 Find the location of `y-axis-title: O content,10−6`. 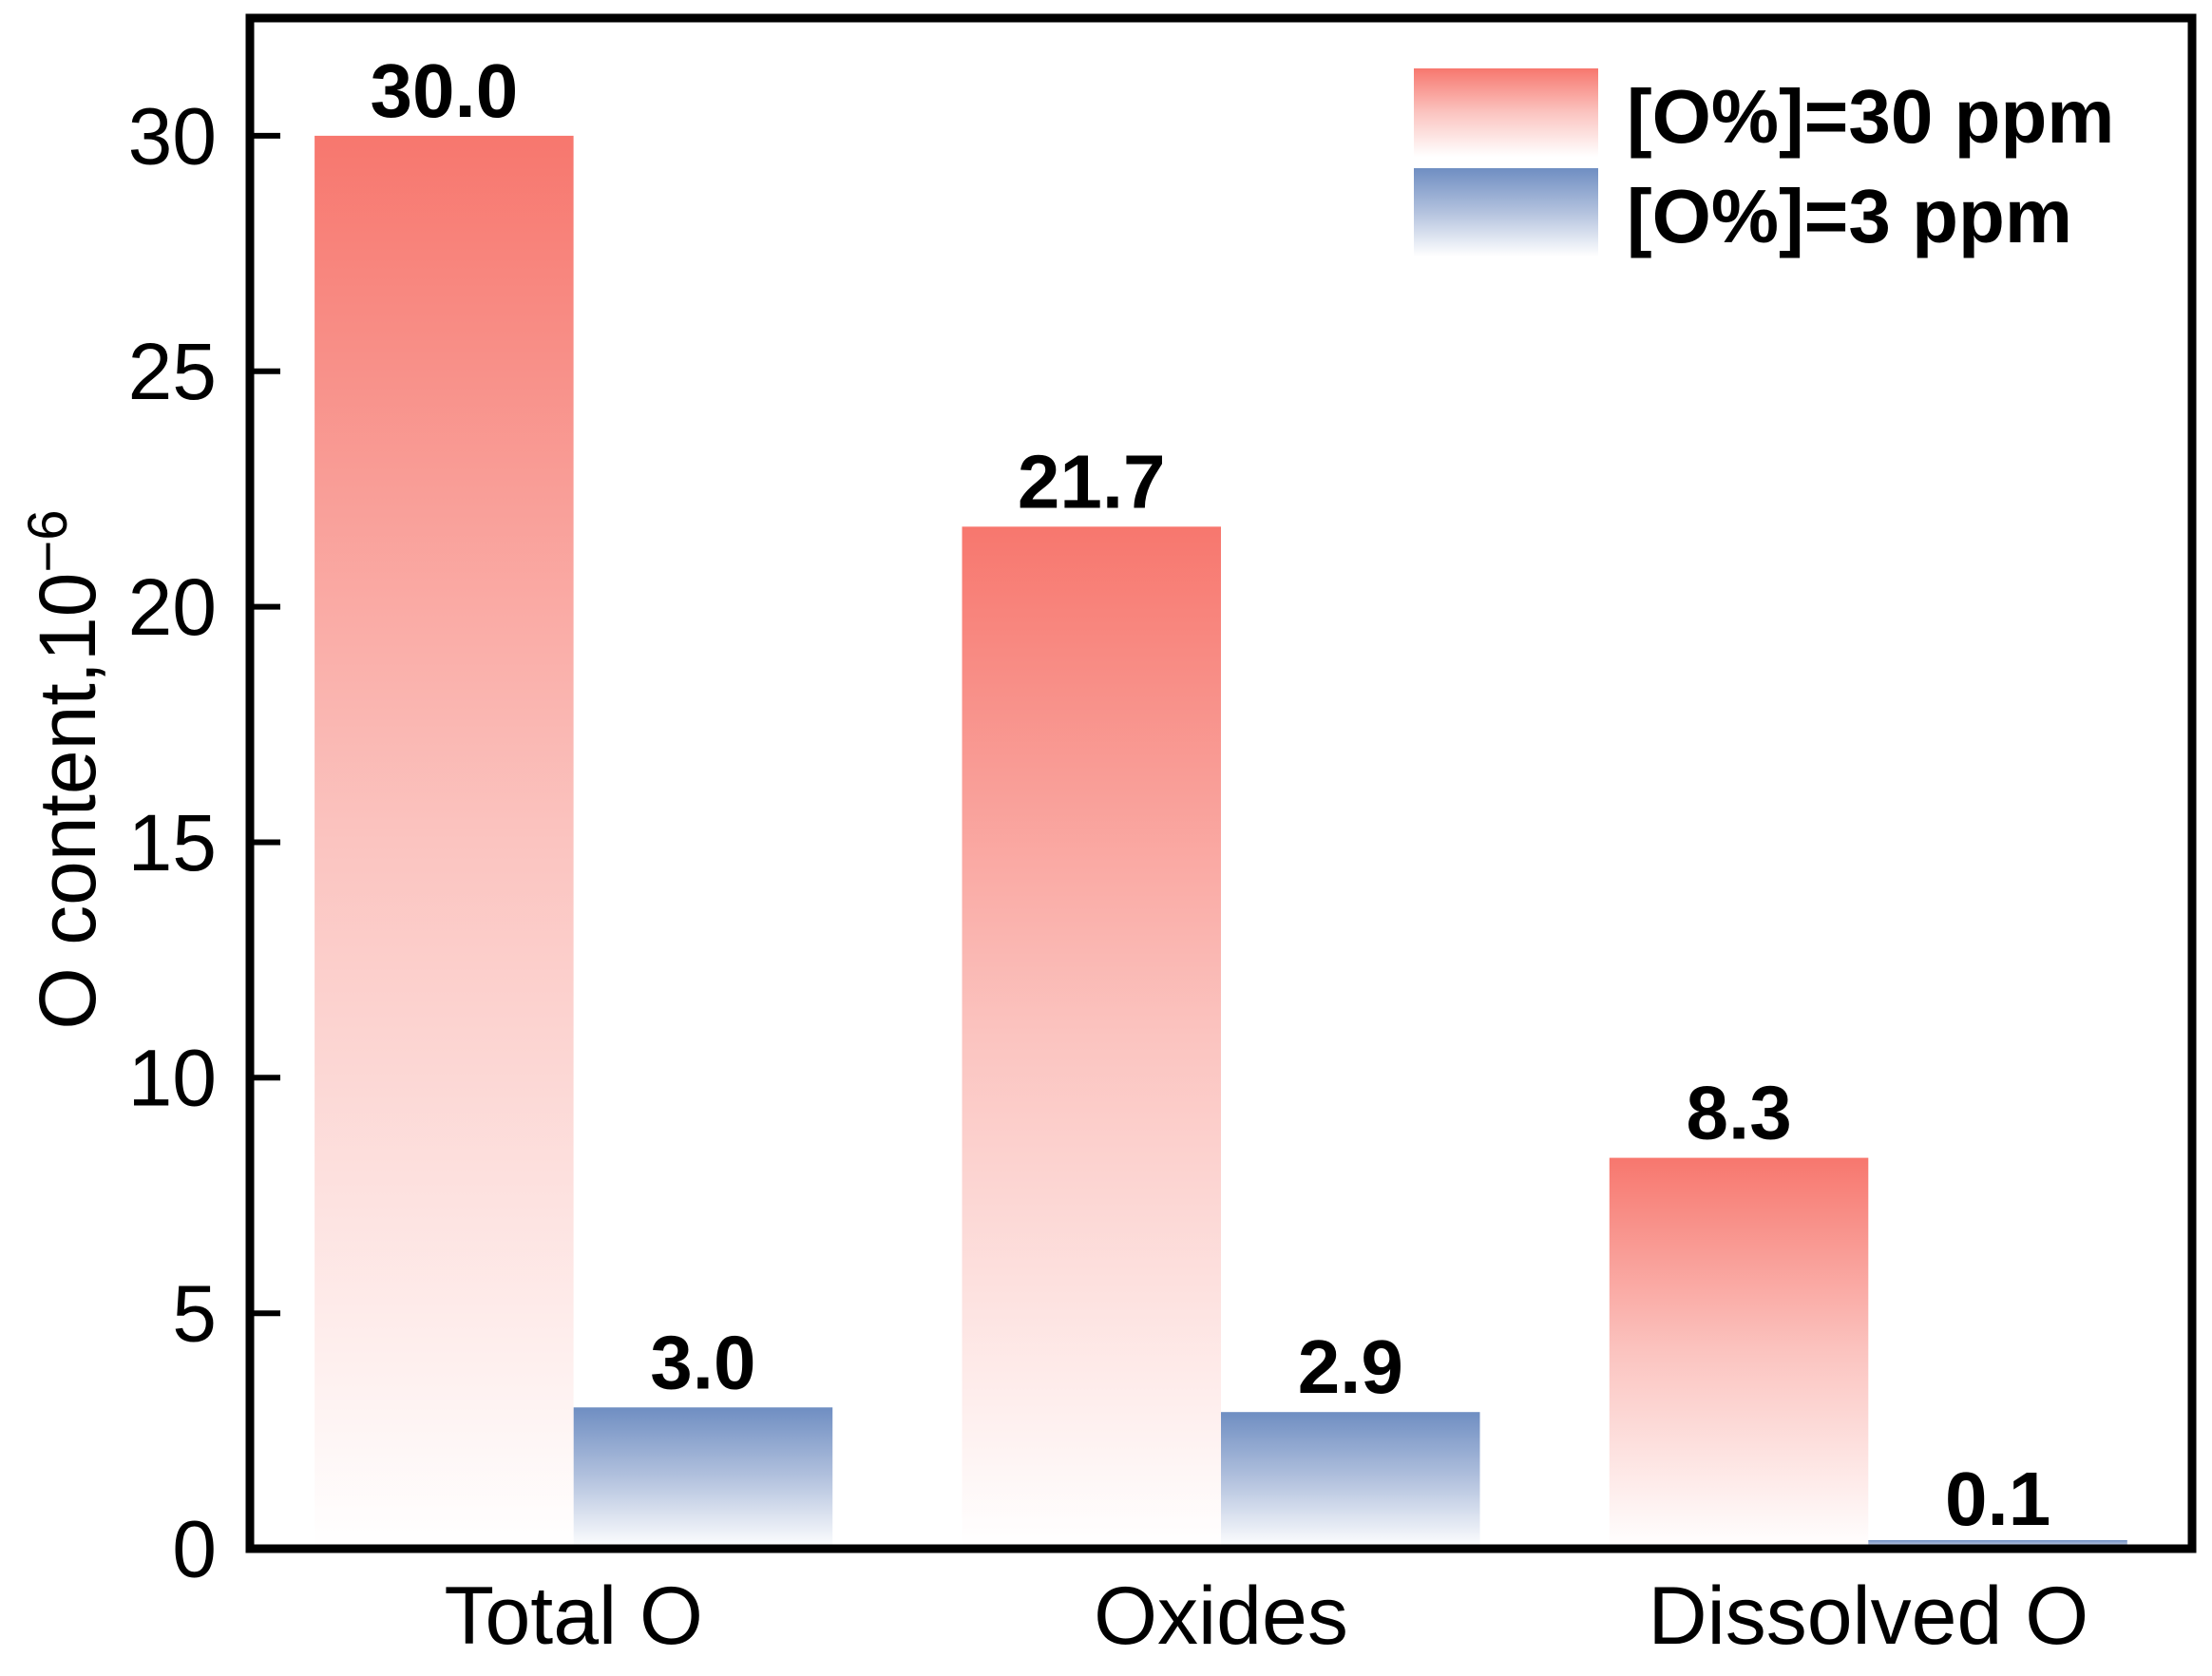

y-axis-title: O content,10−6 is located at coordinates (64, 769).